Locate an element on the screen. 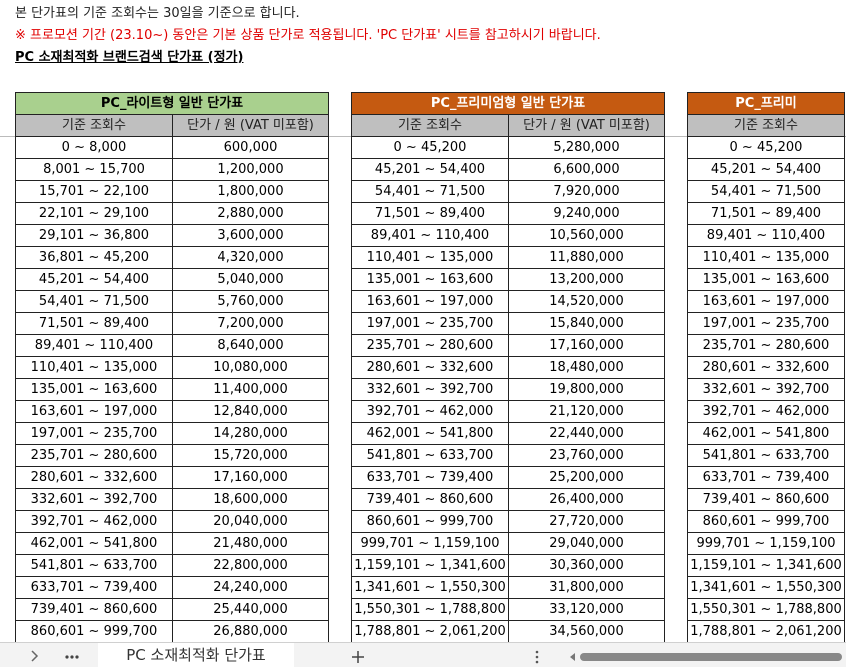 This screenshot has width=846, height=667. data-row: 110,401 ~ 135,000 is located at coordinates (766, 257).